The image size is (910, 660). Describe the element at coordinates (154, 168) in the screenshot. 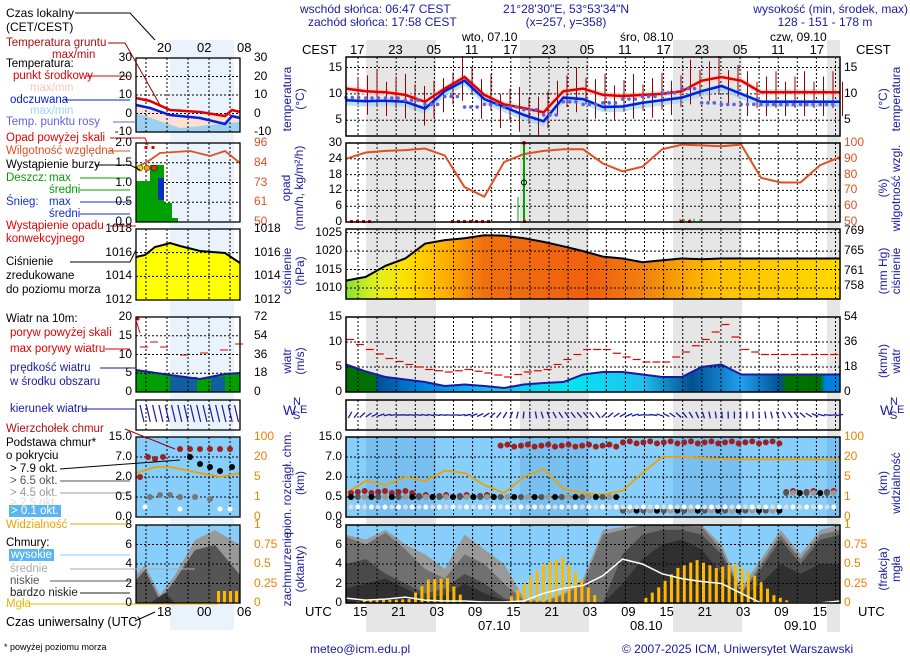

I see `legend-storm-marker` at that location.